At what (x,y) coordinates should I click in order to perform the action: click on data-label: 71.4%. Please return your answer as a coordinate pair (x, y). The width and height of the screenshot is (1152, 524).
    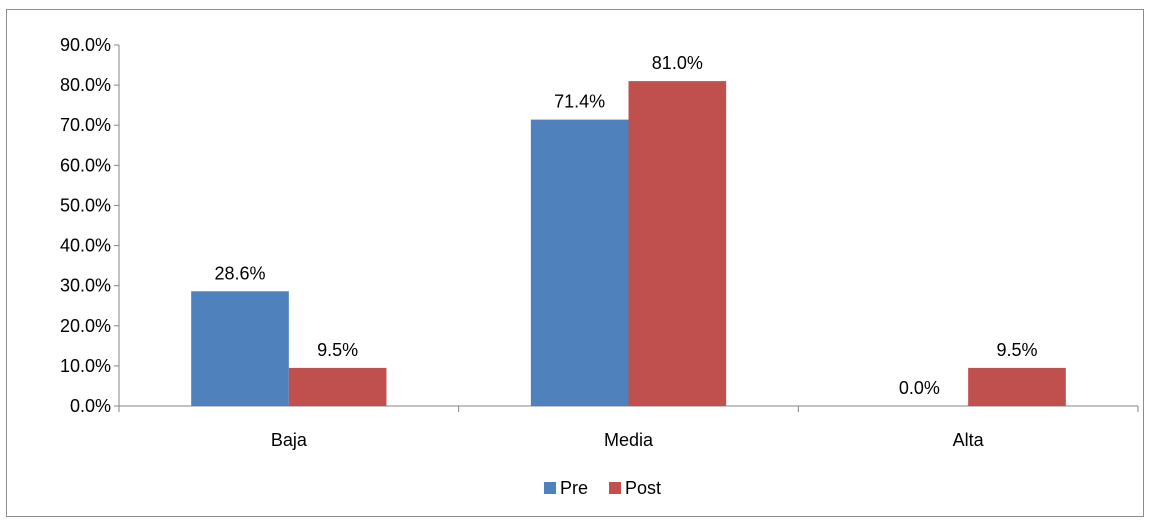
    Looking at the image, I should click on (579, 102).